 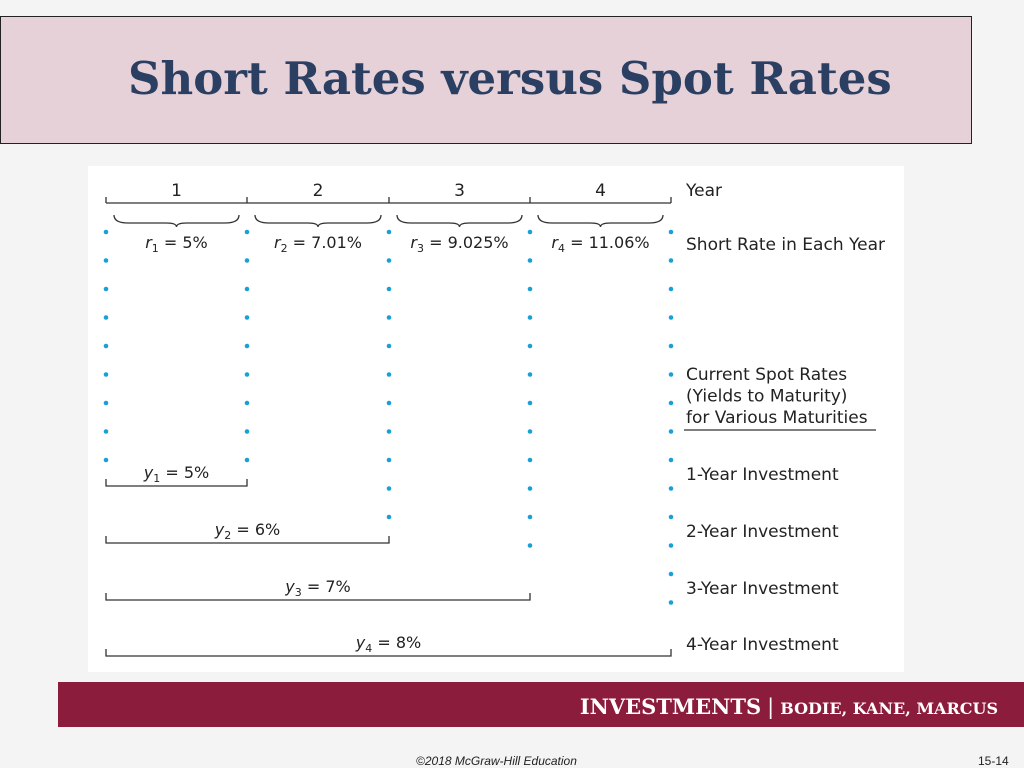 What do you see at coordinates (496, 761) in the screenshot?
I see `copyright-text: ©2018 McGraw-Hill Education` at bounding box center [496, 761].